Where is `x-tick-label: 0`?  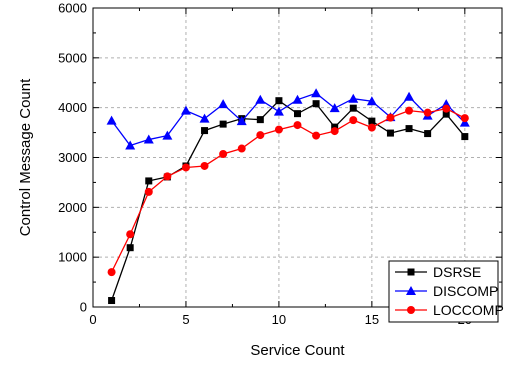 x-tick-label: 0 is located at coordinates (92, 319).